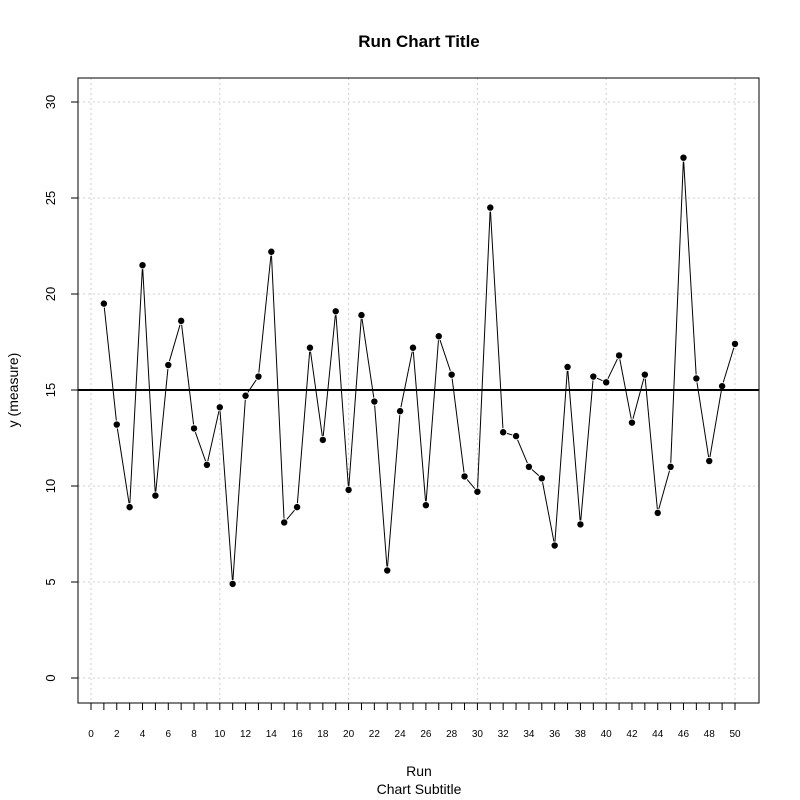  I want to click on y-tick-label: 10, so click(50, 486).